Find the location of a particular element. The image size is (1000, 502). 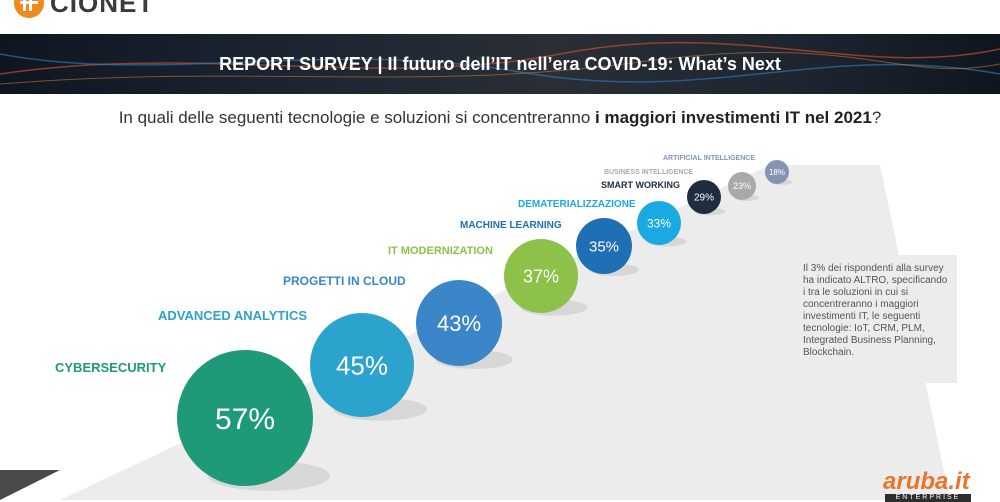

category-label: SMART WORKING is located at coordinates (640, 185).